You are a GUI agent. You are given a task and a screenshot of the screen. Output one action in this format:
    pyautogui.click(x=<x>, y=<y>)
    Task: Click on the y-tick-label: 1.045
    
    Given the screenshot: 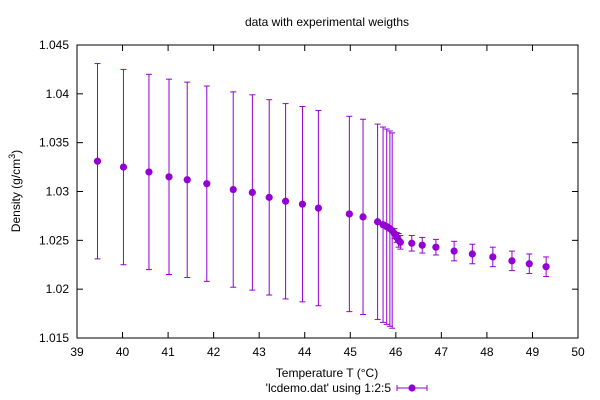 What is the action you would take?
    pyautogui.click(x=54, y=45)
    